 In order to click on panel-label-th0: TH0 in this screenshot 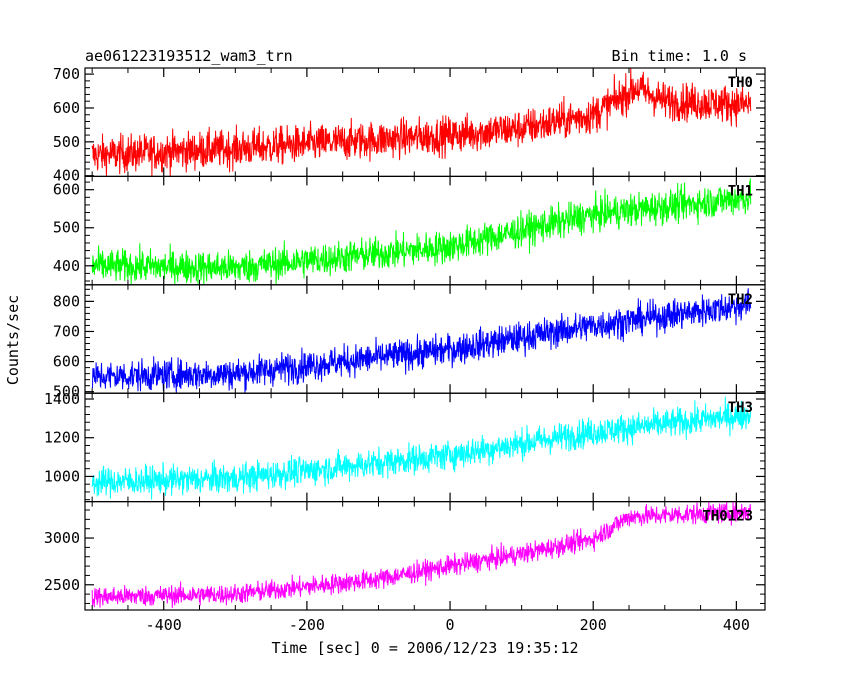, I will do `click(740, 83)`.